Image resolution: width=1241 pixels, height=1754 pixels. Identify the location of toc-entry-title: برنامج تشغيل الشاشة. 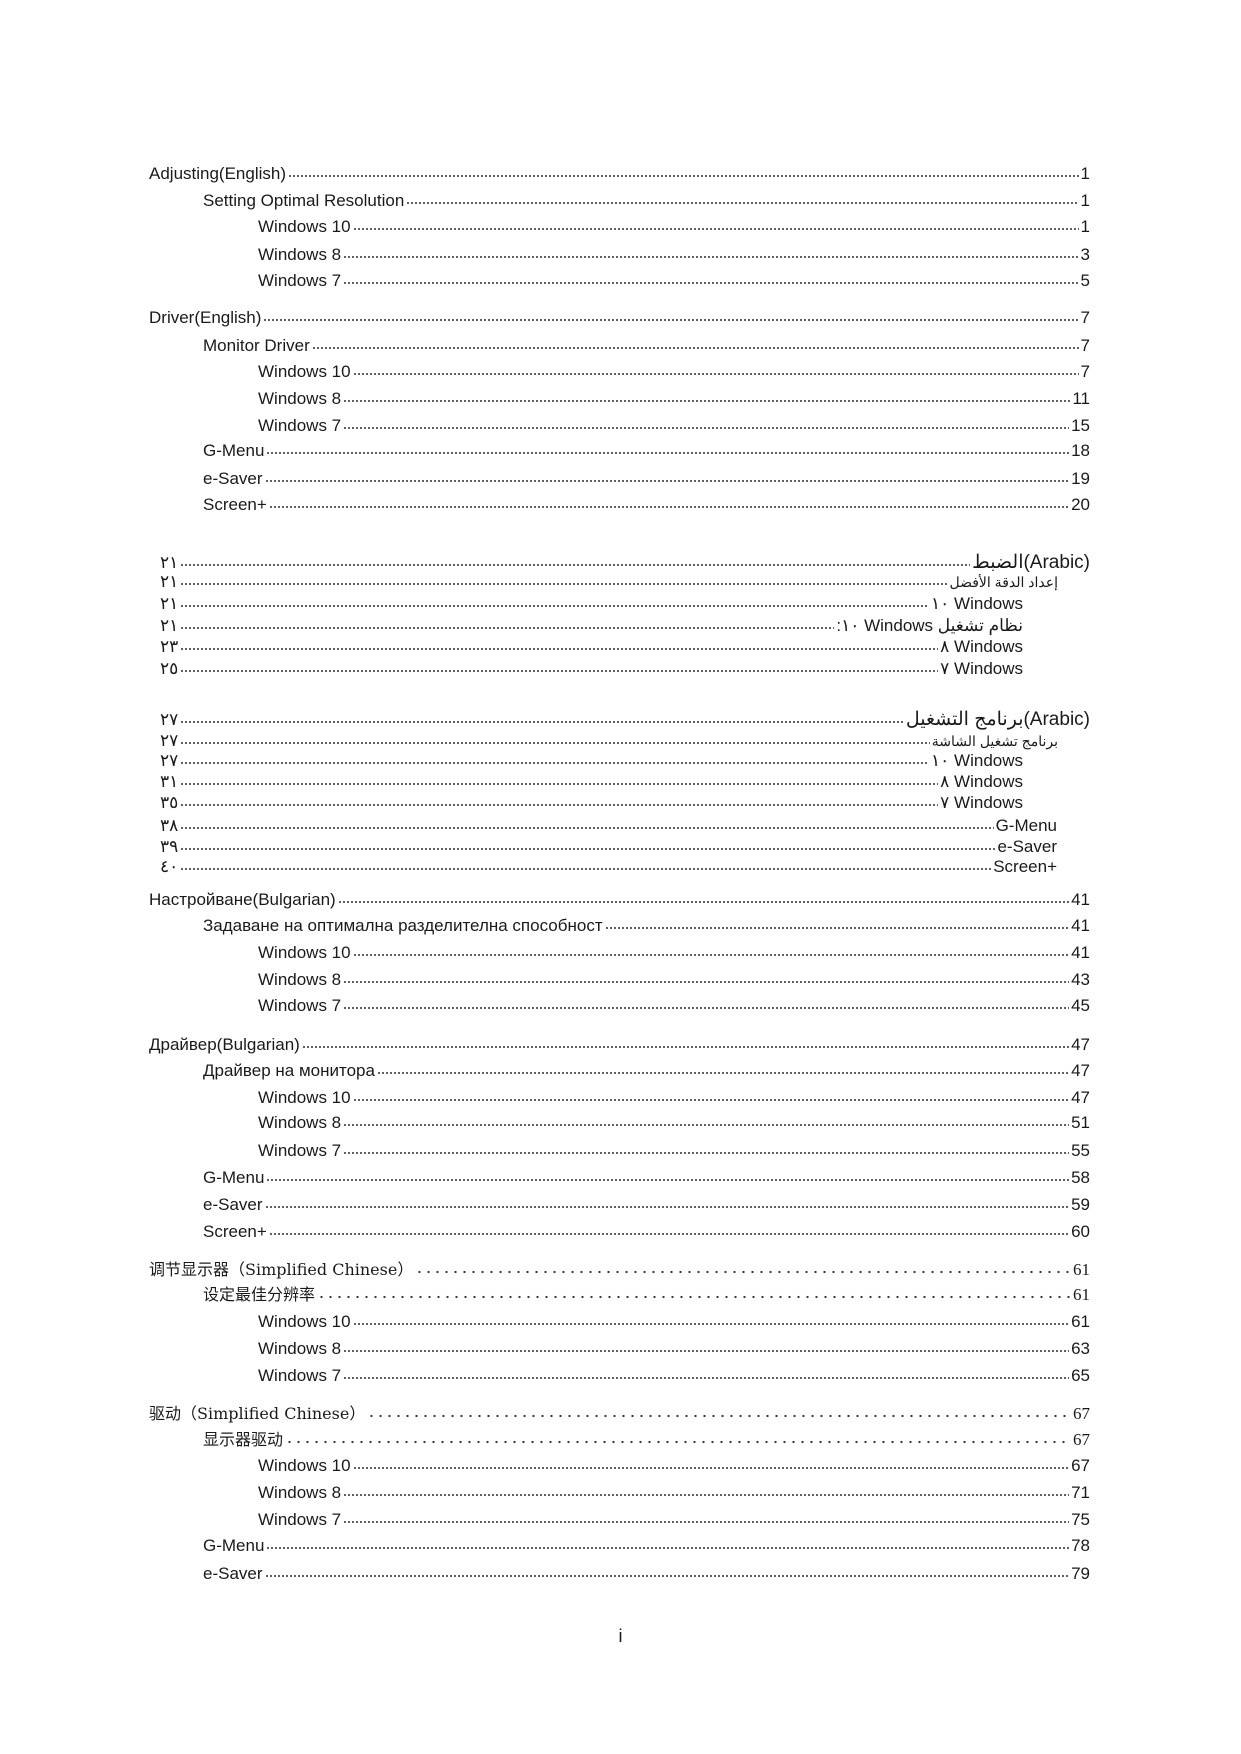
(994, 741).